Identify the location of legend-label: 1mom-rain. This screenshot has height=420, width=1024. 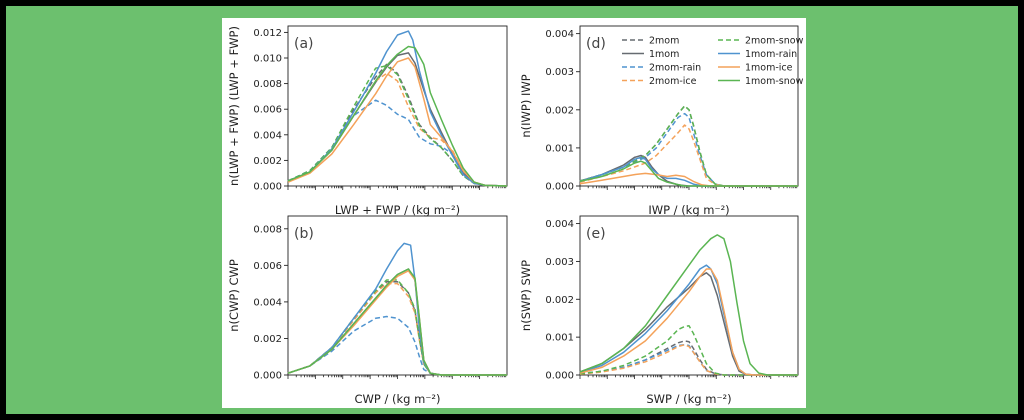
(771, 54).